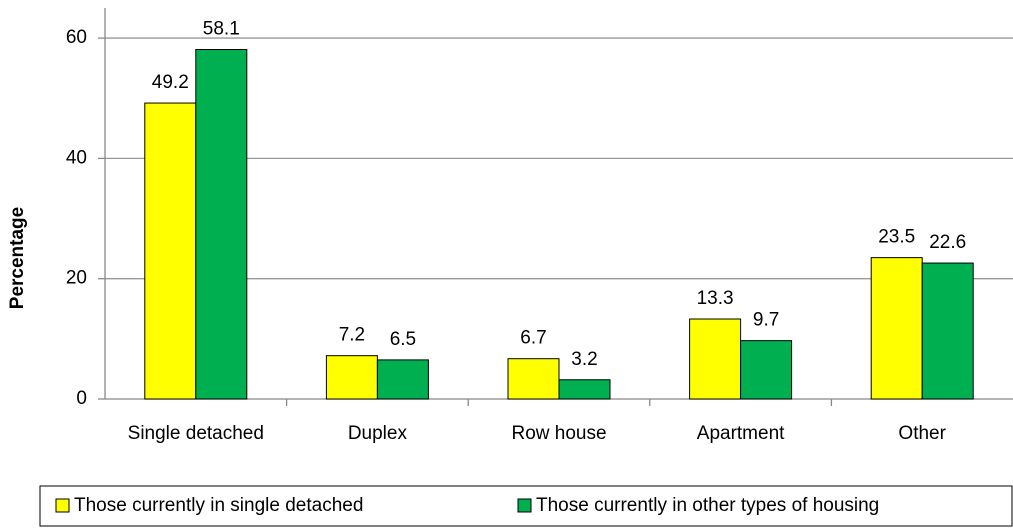 The width and height of the screenshot is (1013, 532). I want to click on value-label: 23.5, so click(896, 237).